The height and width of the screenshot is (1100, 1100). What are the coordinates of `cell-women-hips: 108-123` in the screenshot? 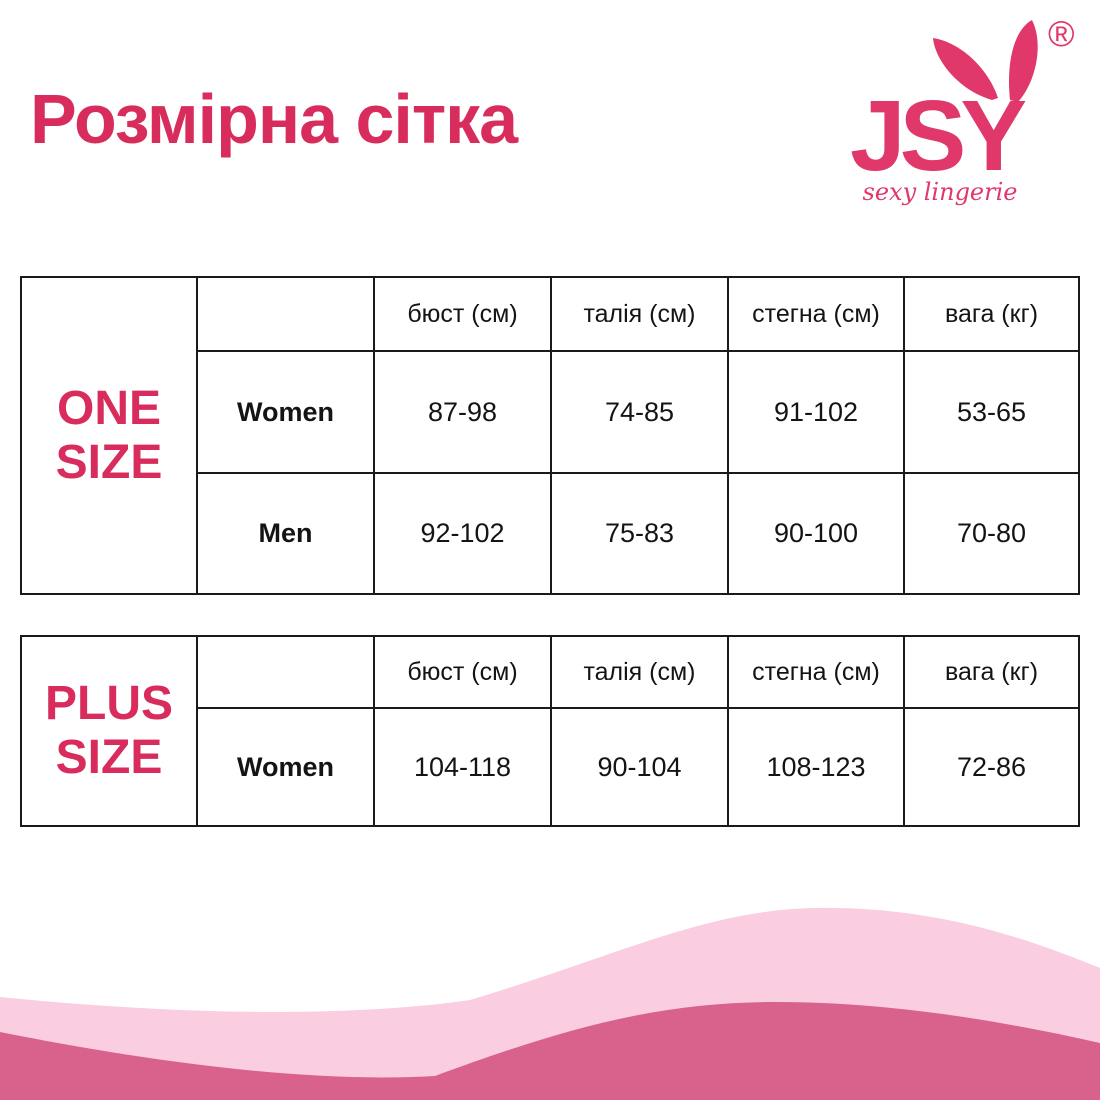 It's located at (816, 767).